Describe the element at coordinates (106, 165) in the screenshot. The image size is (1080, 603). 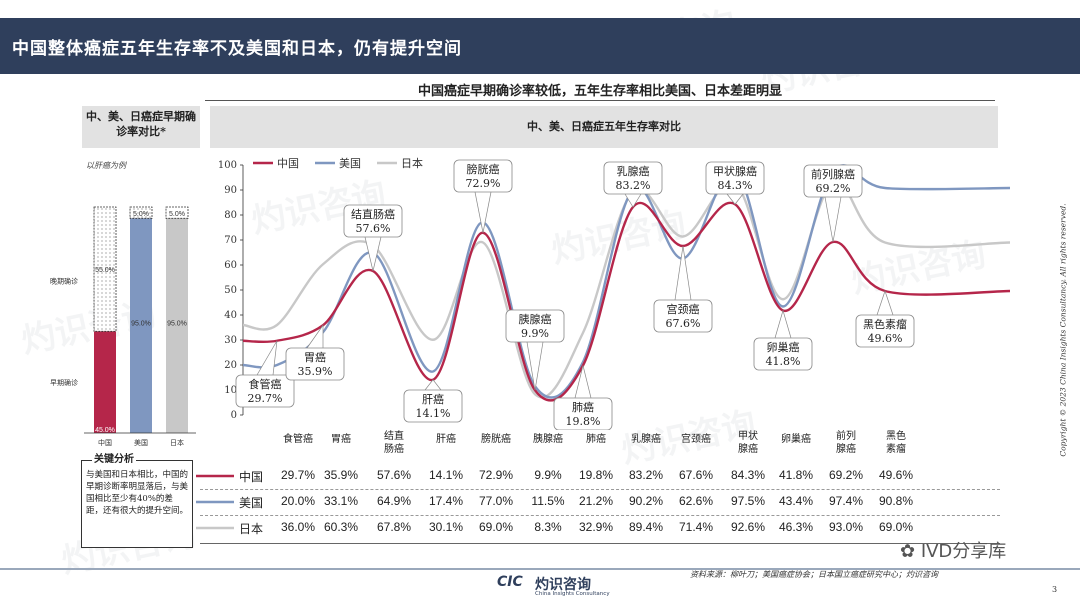
I see `left-panel-note: 以肝癌为例` at that location.